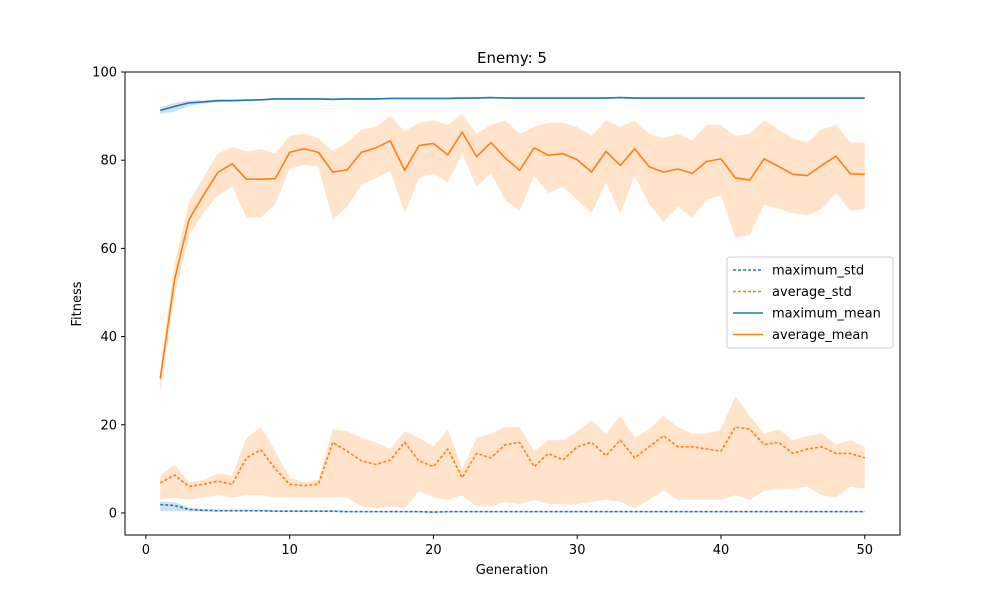 The width and height of the screenshot is (1000, 600). What do you see at coordinates (818, 271) in the screenshot?
I see `legend-label-maximum-std: maximum_std` at bounding box center [818, 271].